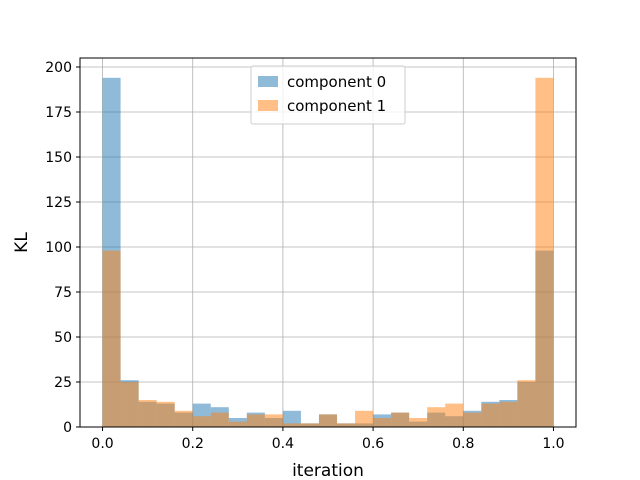 This screenshot has height=480, width=640. What do you see at coordinates (58, 68) in the screenshot?
I see `y-tick-label: 200` at bounding box center [58, 68].